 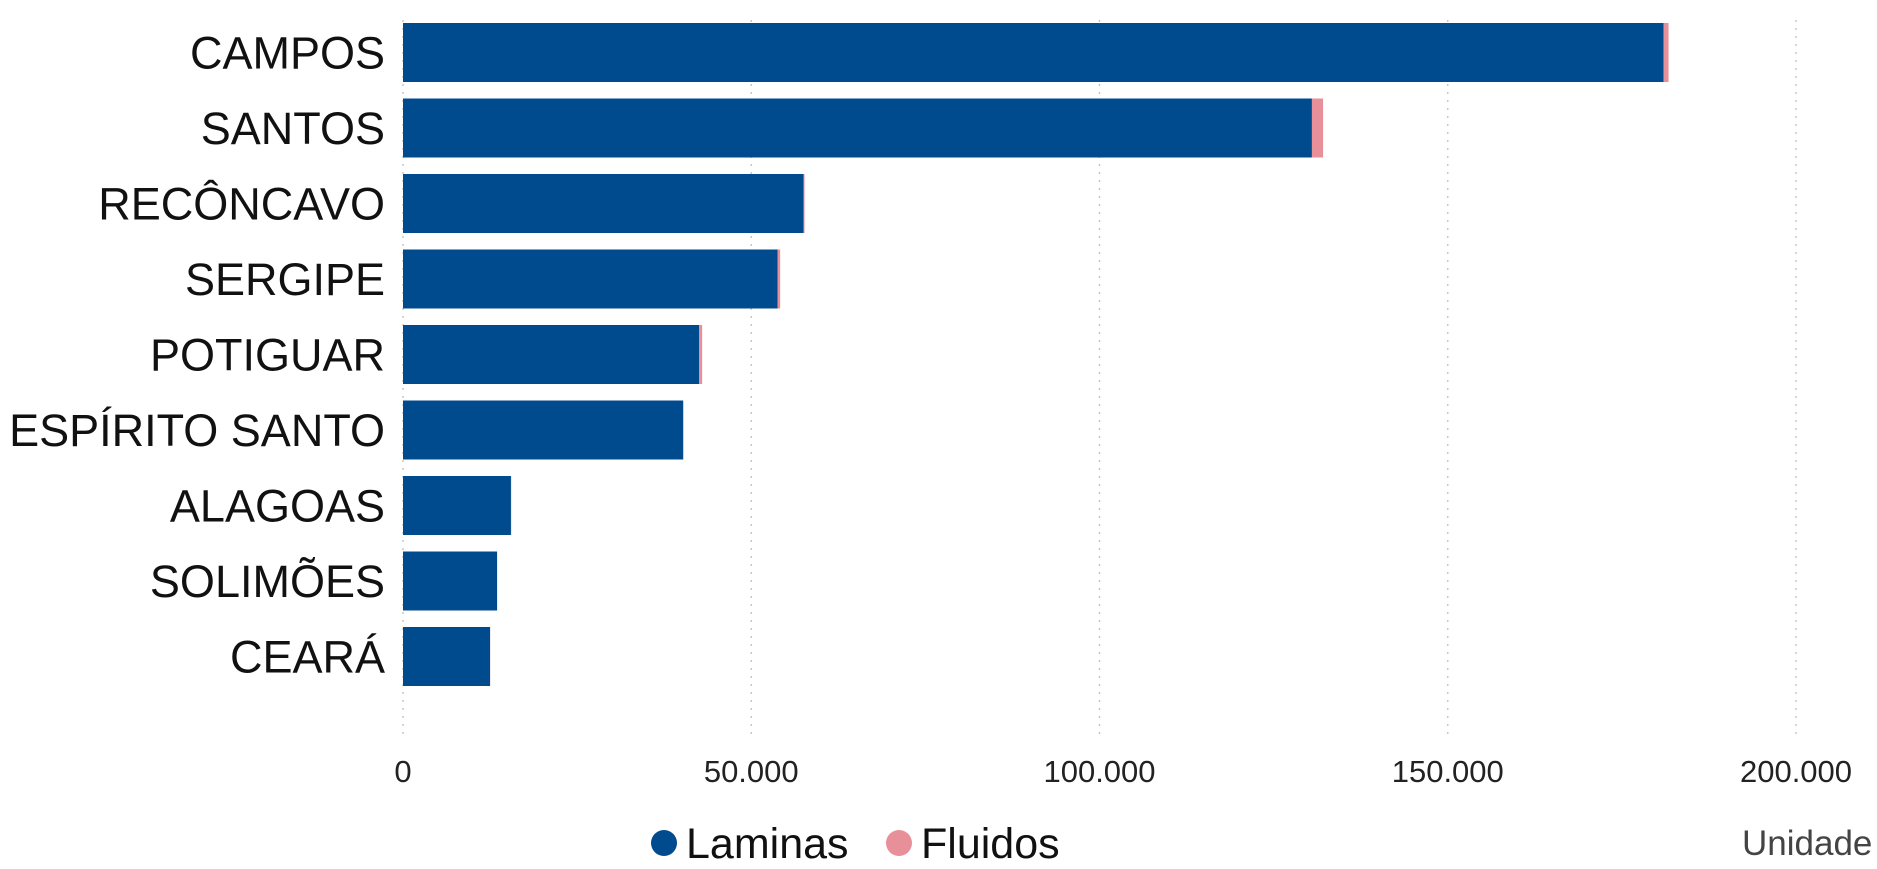 What do you see at coordinates (751, 771) in the screenshot?
I see `x-tick-label: 50.000` at bounding box center [751, 771].